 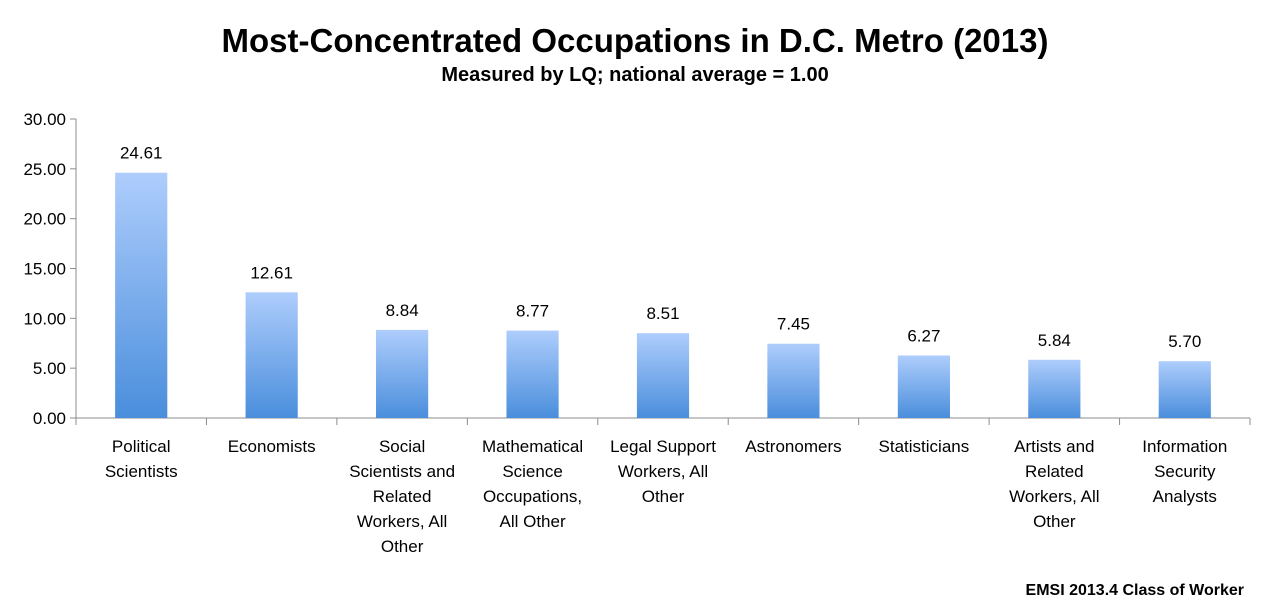 What do you see at coordinates (532, 446) in the screenshot?
I see `category-label-line: Mathematical` at bounding box center [532, 446].